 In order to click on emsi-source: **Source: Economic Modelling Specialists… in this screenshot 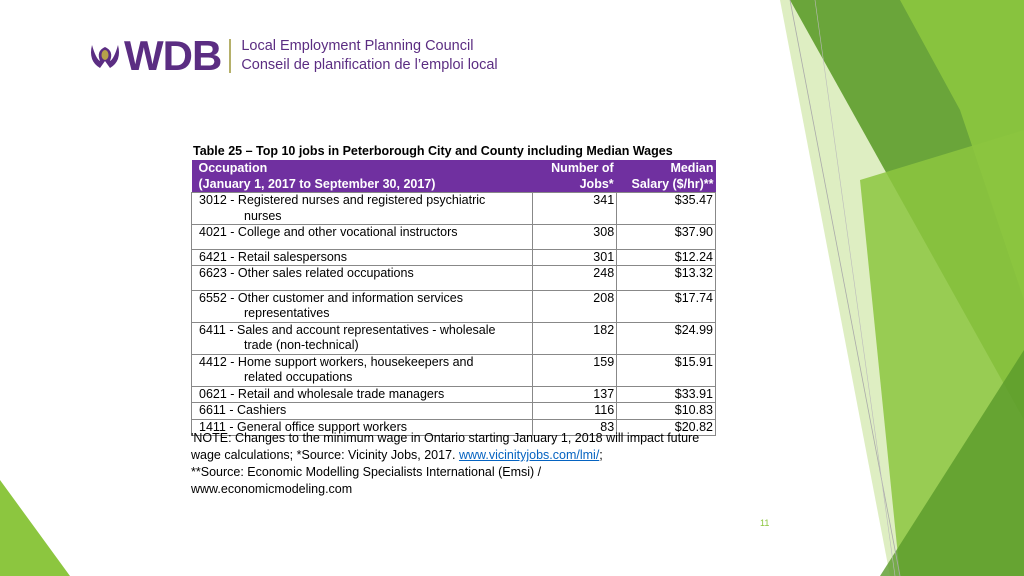, I will do `click(366, 472)`.